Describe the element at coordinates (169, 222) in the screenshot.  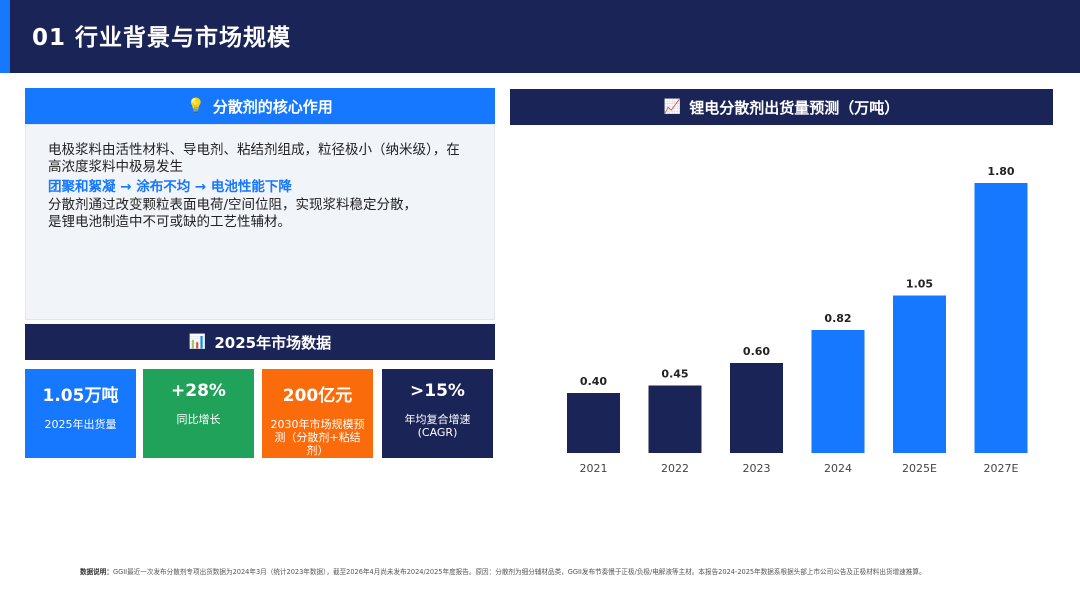
I see `core-text-line-4: 是锂电池制造中不可或缺的工艺性辅材。` at that location.